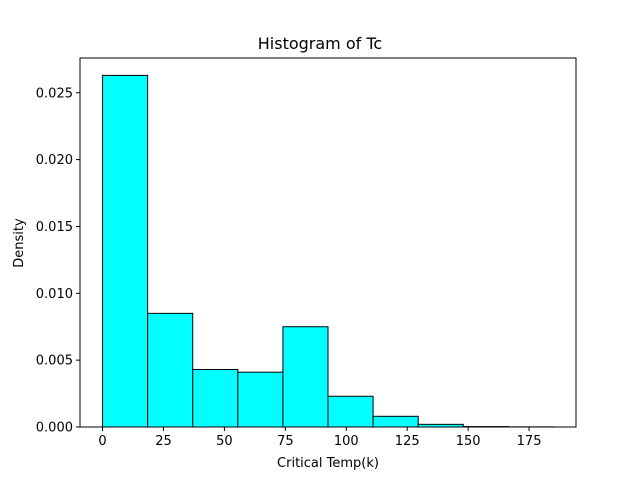  What do you see at coordinates (319, 438) in the screenshot?
I see `x-axis-ticks: 0 25 50 75 100 125 150 175` at bounding box center [319, 438].